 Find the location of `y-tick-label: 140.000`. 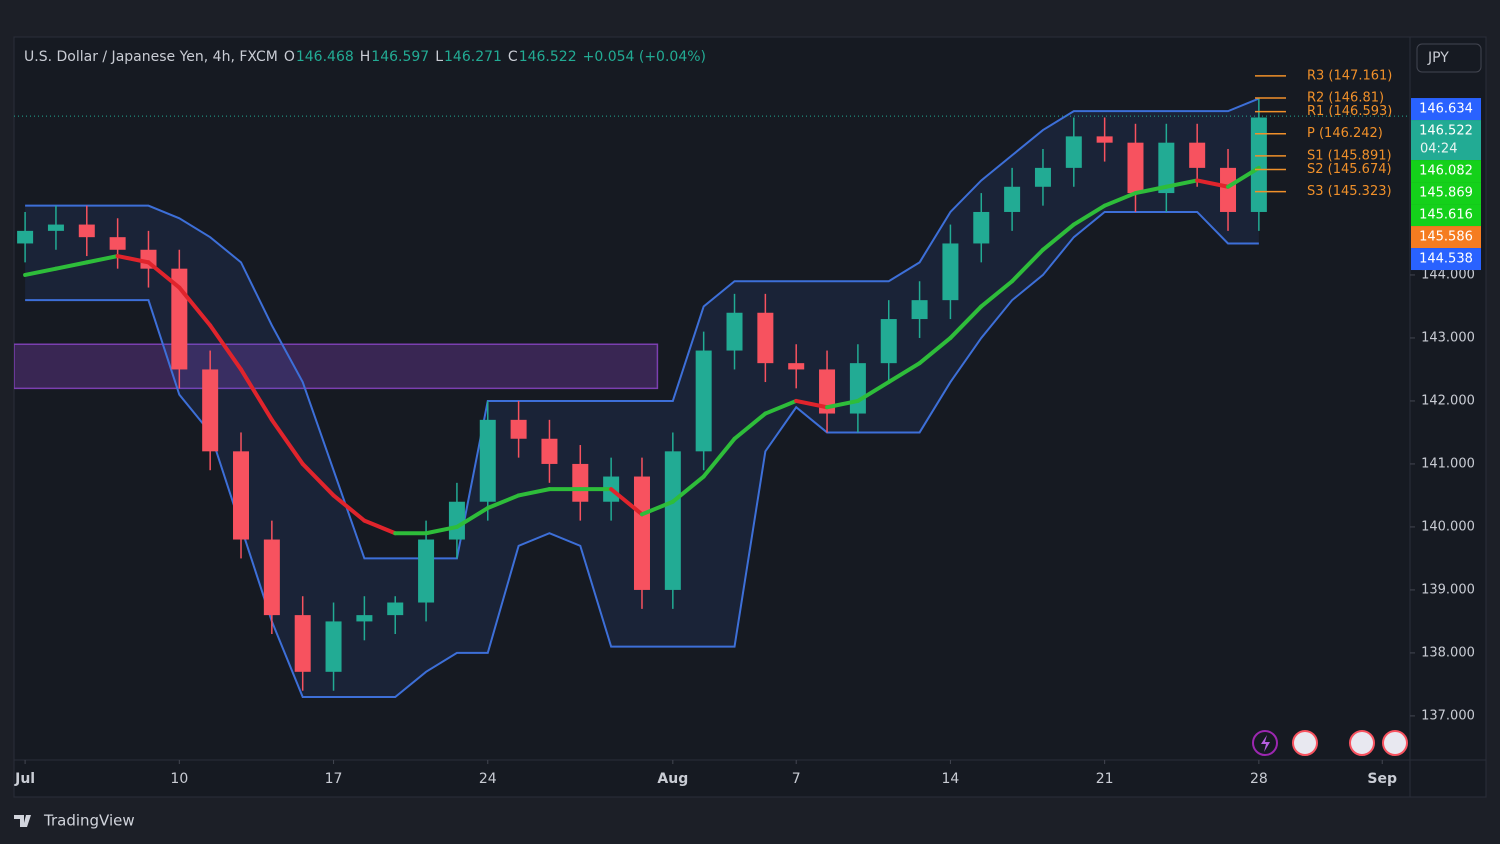

y-tick-label: 140.000 is located at coordinates (1448, 526).